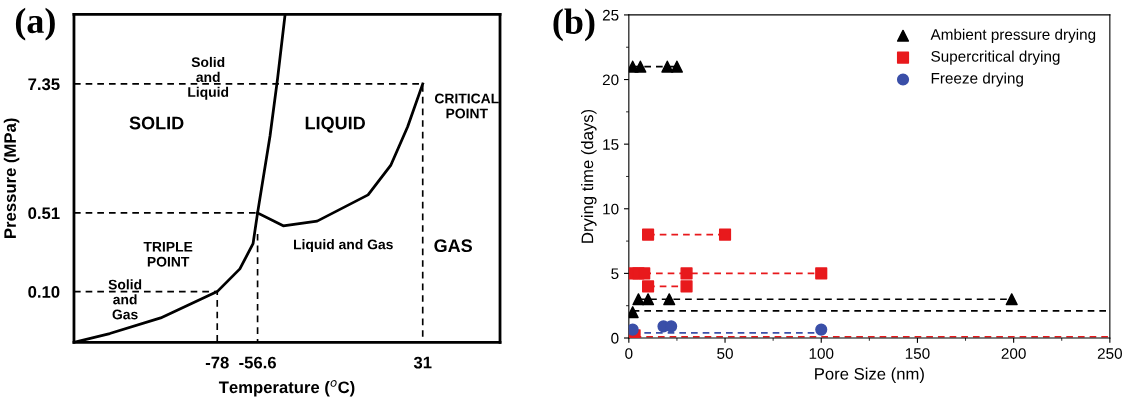  I want to click on annotation: CRITICAL POINT, so click(466, 106).